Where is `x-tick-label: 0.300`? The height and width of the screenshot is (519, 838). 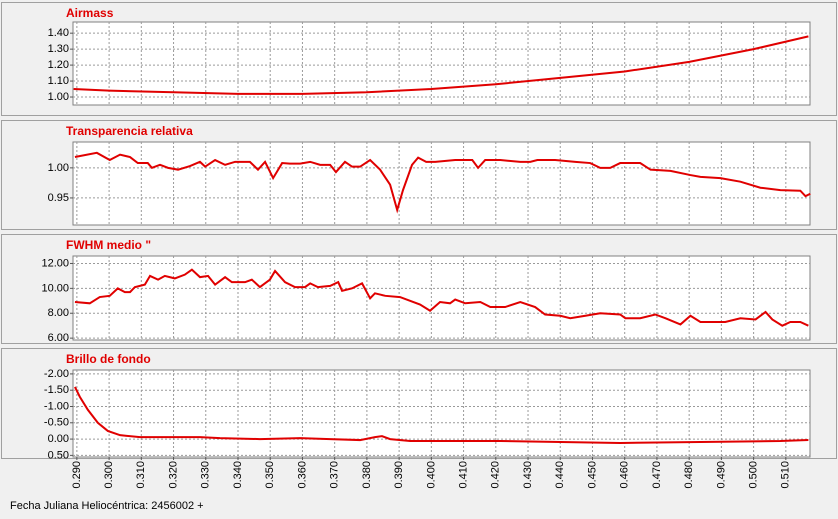 x-tick-label: 0.300 is located at coordinates (109, 475).